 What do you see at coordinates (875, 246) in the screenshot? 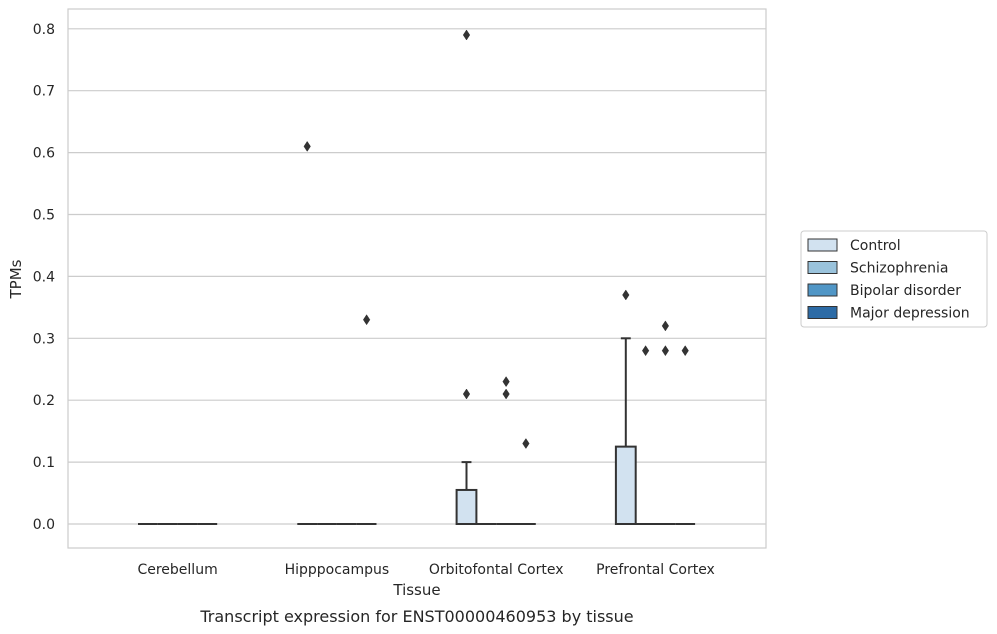
I see `legend-label: Control` at bounding box center [875, 246].